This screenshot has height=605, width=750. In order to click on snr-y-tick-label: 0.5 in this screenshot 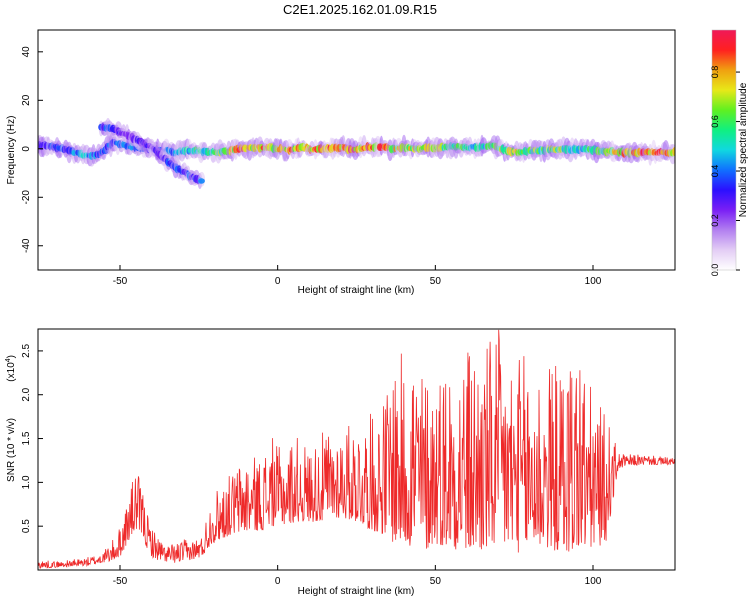, I will do `click(26, 526)`.